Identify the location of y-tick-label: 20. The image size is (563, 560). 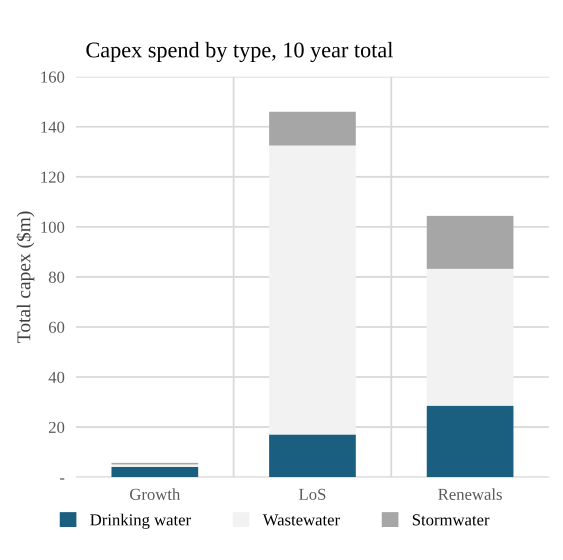
(56, 428).